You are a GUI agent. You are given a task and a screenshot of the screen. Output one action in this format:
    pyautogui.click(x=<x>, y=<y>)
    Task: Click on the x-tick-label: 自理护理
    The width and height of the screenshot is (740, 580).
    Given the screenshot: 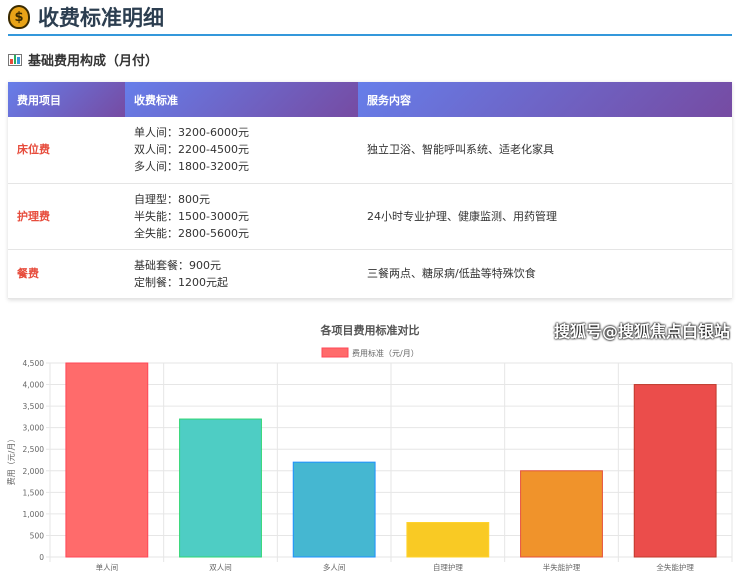 What is the action you would take?
    pyautogui.click(x=448, y=567)
    